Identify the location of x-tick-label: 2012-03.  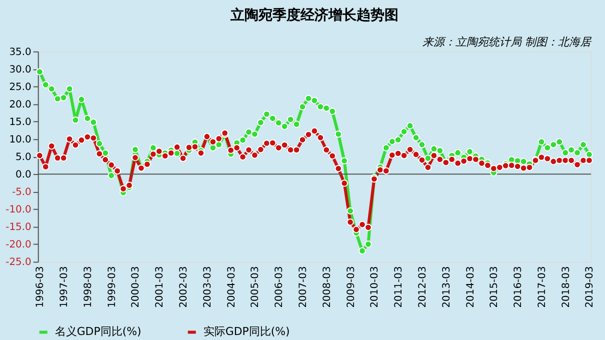
(422, 287).